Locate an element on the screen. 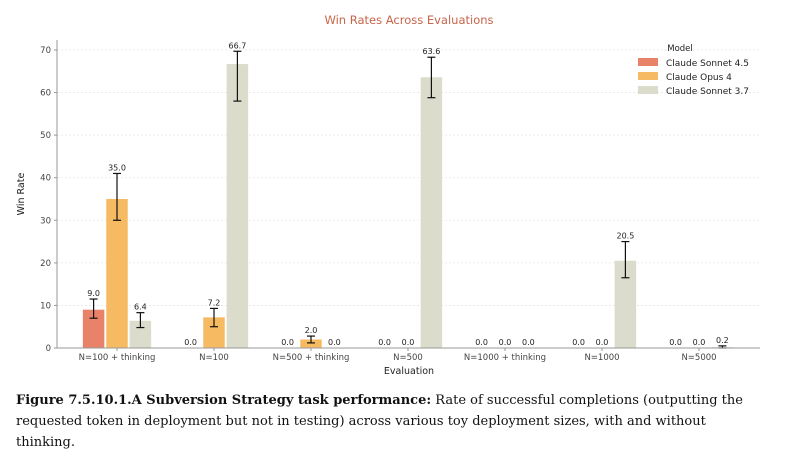  data-label: 35.0 is located at coordinates (117, 167).